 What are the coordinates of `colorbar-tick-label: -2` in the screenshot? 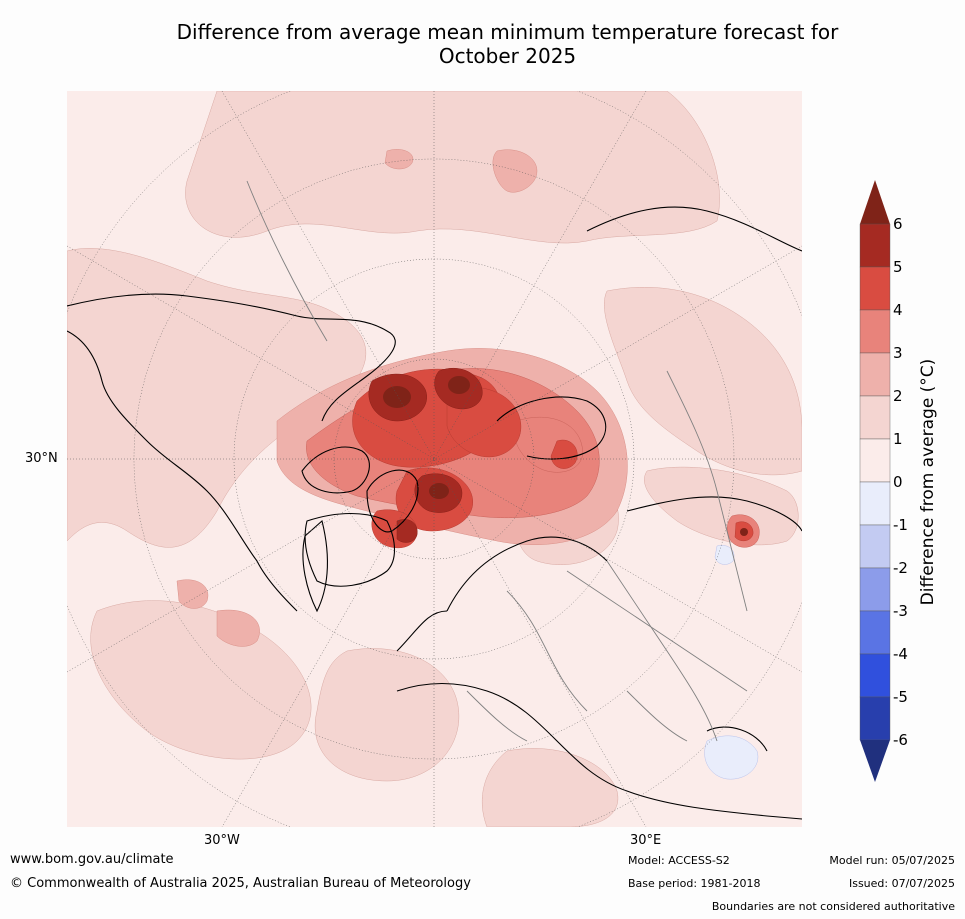 It's located at (900, 568).